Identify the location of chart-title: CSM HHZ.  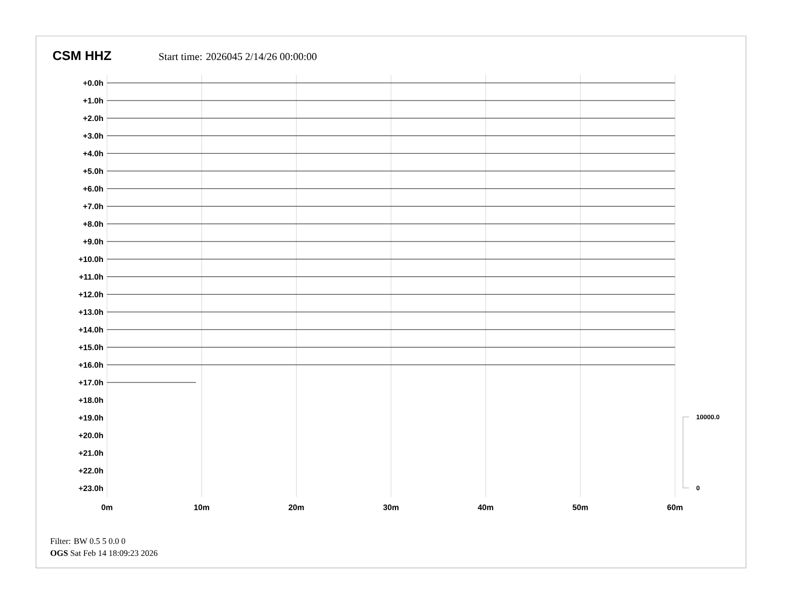
(82, 55).